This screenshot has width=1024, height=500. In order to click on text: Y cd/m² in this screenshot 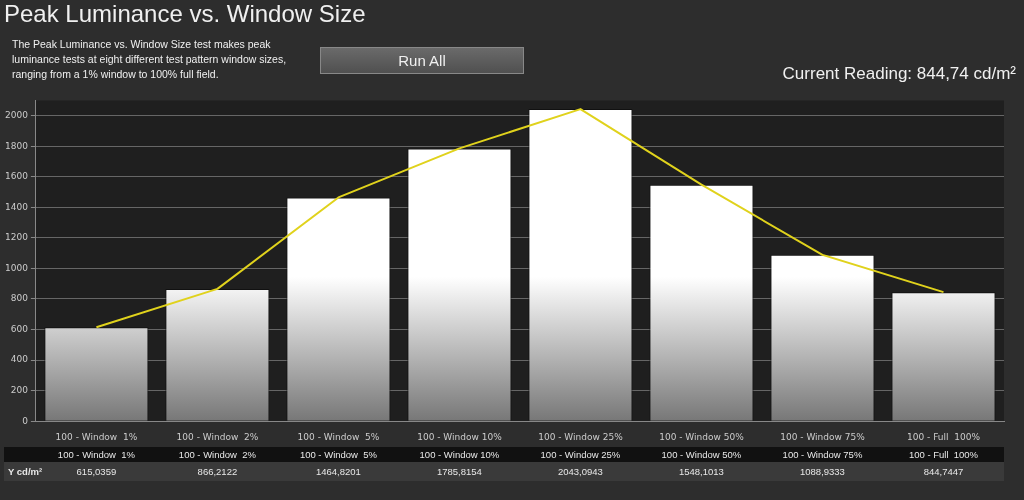, I will do `click(25, 471)`.